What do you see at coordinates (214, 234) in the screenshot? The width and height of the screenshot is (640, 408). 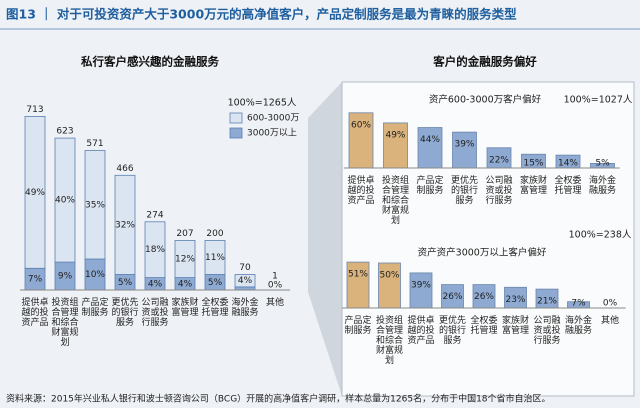 I see `total-label: 200` at bounding box center [214, 234].